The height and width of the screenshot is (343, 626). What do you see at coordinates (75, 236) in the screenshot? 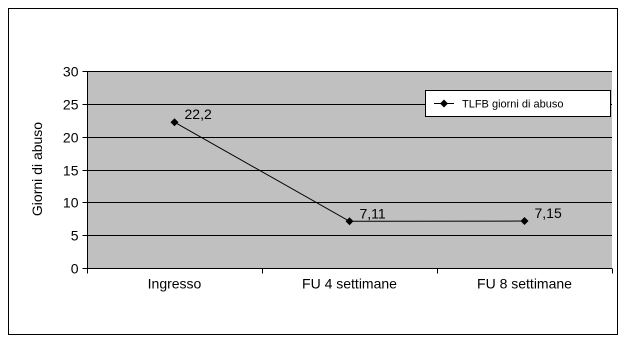
I see `y-tick-label: 5` at bounding box center [75, 236].